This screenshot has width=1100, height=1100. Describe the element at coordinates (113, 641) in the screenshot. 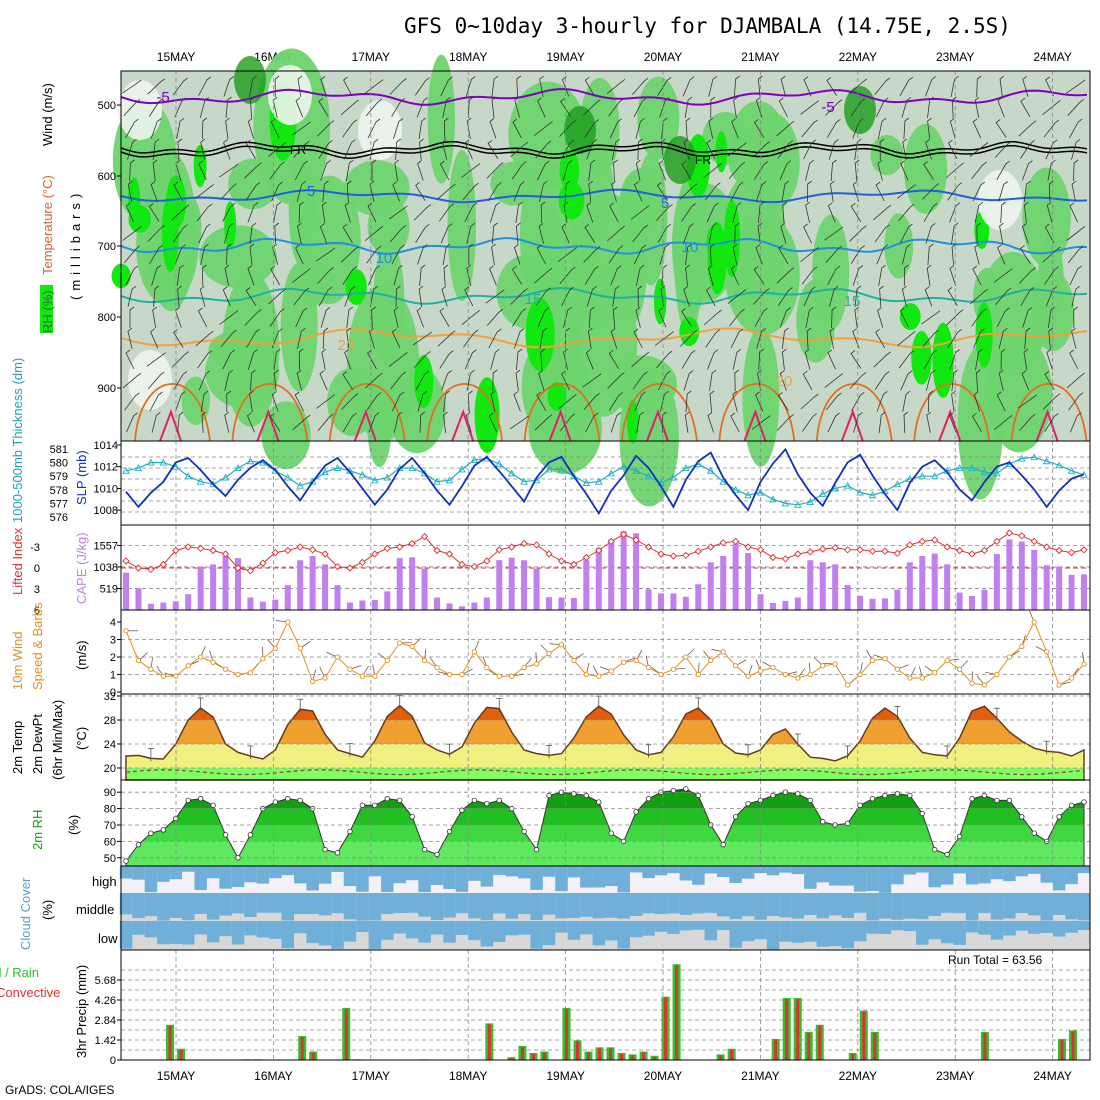

I see `tick-label: 3` at that location.